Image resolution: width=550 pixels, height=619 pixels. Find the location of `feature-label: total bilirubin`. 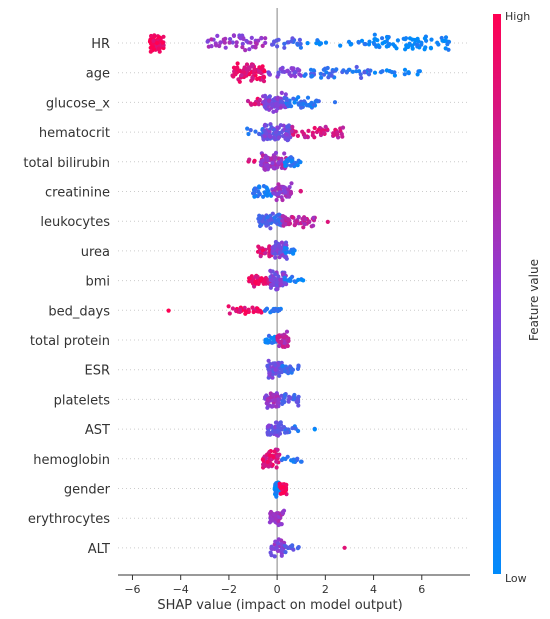

feature-label: total bilirubin is located at coordinates (66, 163).